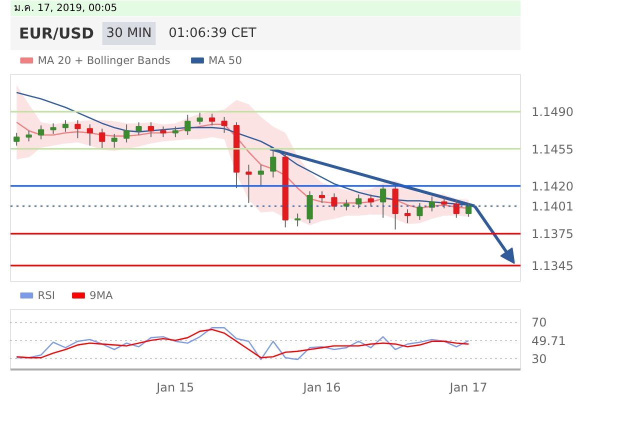 The width and height of the screenshot is (617, 438). I want to click on y-tick-label: 1.1420, so click(553, 186).